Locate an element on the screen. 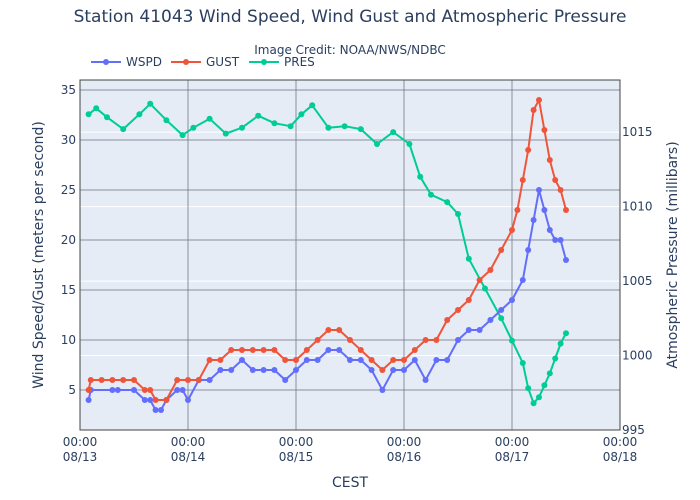  legend-item-gust: GUST is located at coordinates (205, 62).